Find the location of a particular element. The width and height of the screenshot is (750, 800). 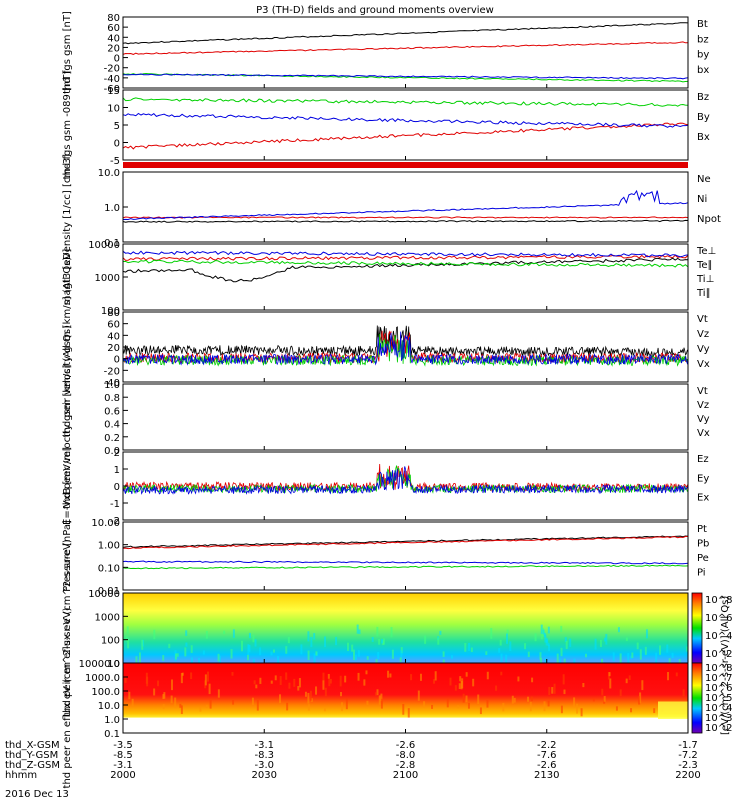

colorbar-tick: 10^4 is located at coordinates (718, 636).